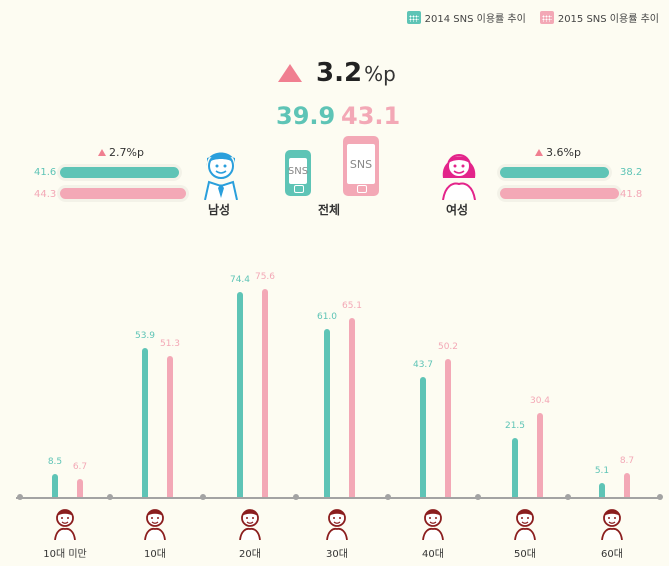 The width and height of the screenshot is (669, 566). What do you see at coordinates (532, 17) in the screenshot?
I see `legend: 2014 SNS 이용률 추이 2015 SNS 이용률 추이` at bounding box center [532, 17].